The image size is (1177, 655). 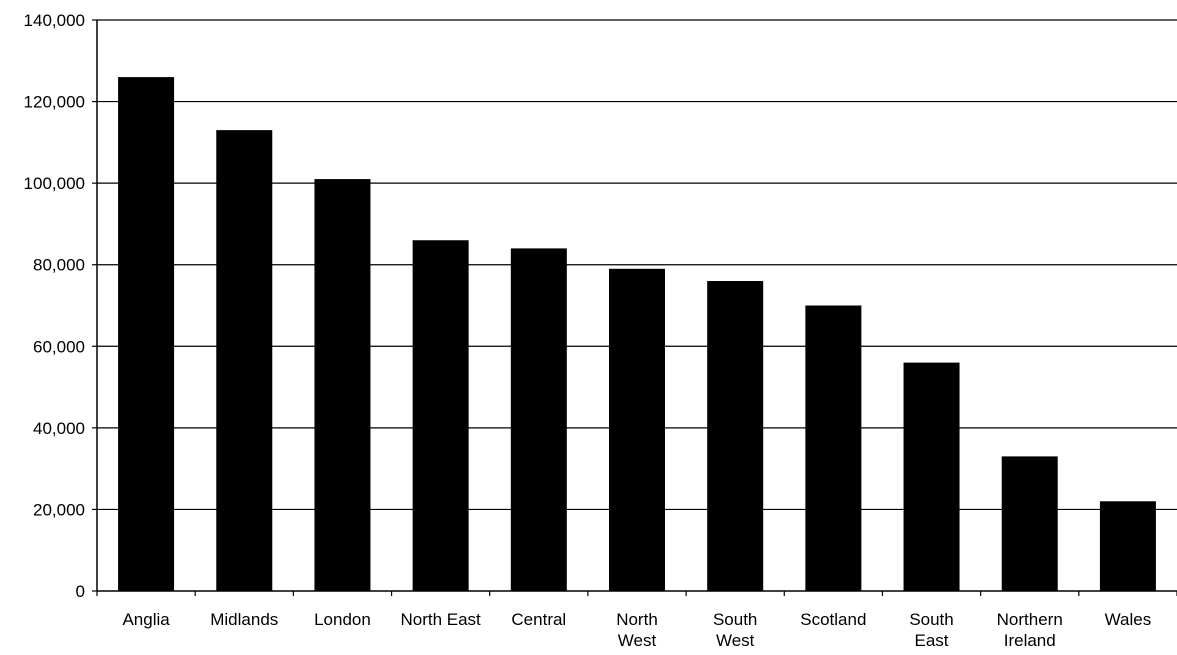 I want to click on y-tick-label: 140,000, so click(x=54, y=20).